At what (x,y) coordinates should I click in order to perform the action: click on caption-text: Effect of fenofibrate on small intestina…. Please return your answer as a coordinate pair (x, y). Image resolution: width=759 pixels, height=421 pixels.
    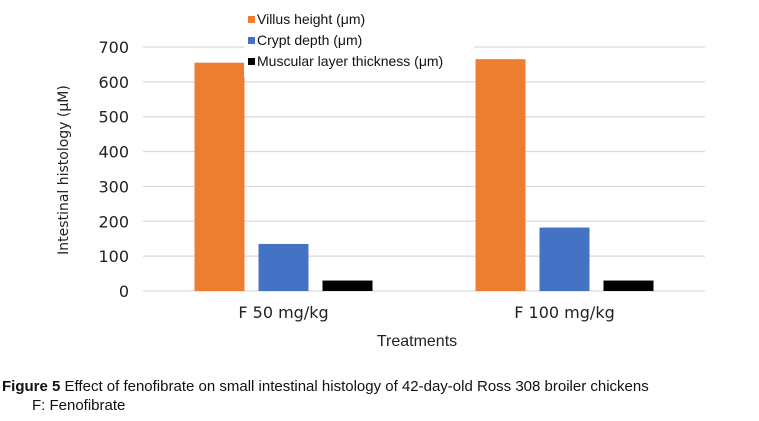
    Looking at the image, I should click on (354, 386).